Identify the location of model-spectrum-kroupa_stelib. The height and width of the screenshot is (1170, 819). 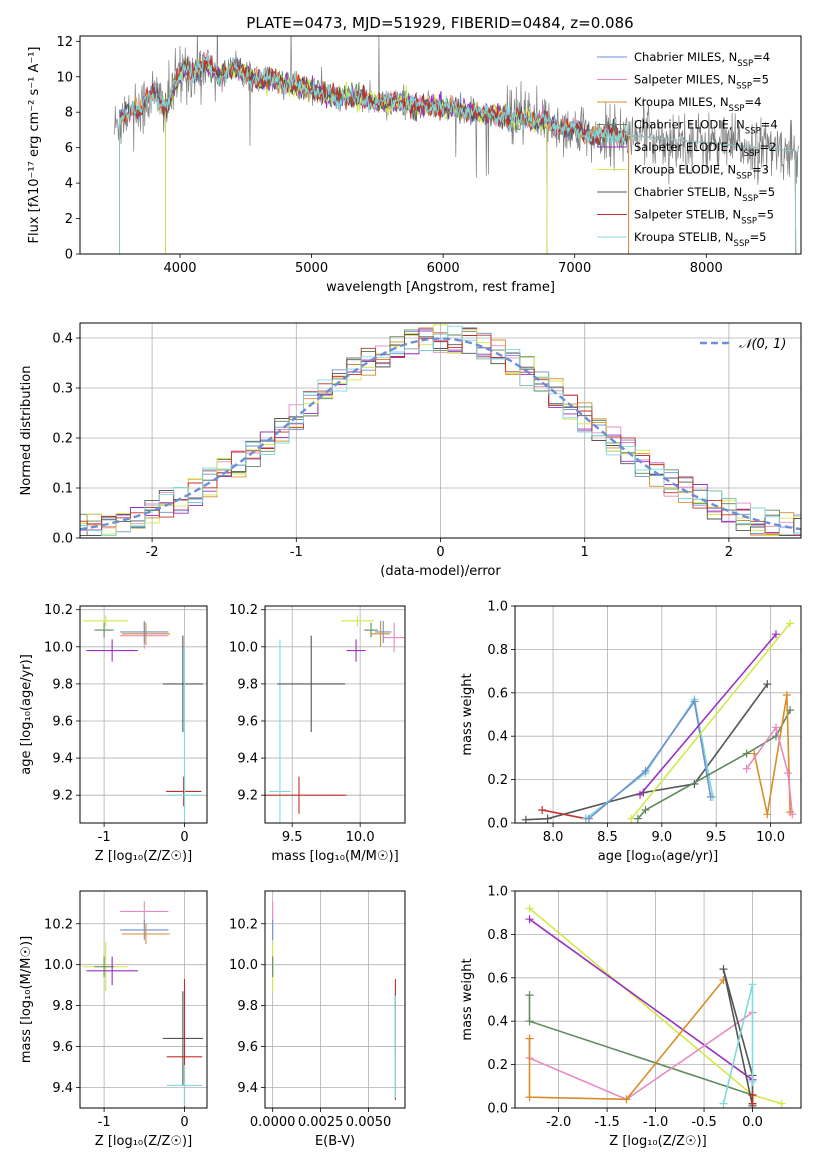
(458, 153).